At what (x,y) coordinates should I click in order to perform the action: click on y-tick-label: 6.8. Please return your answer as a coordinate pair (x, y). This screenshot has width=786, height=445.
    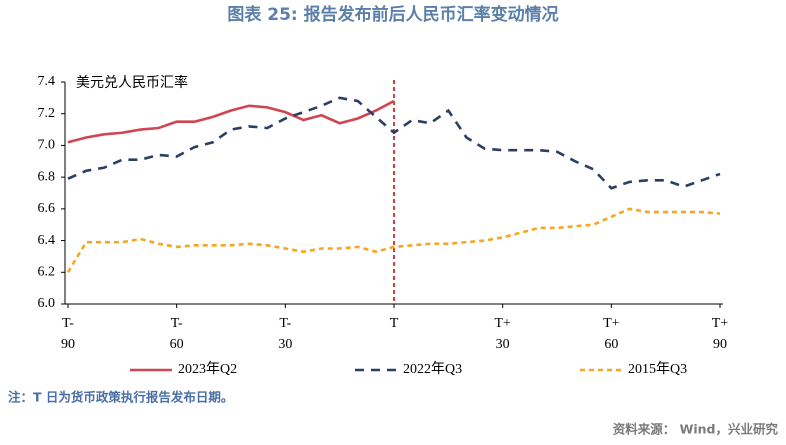
    Looking at the image, I should click on (47, 176).